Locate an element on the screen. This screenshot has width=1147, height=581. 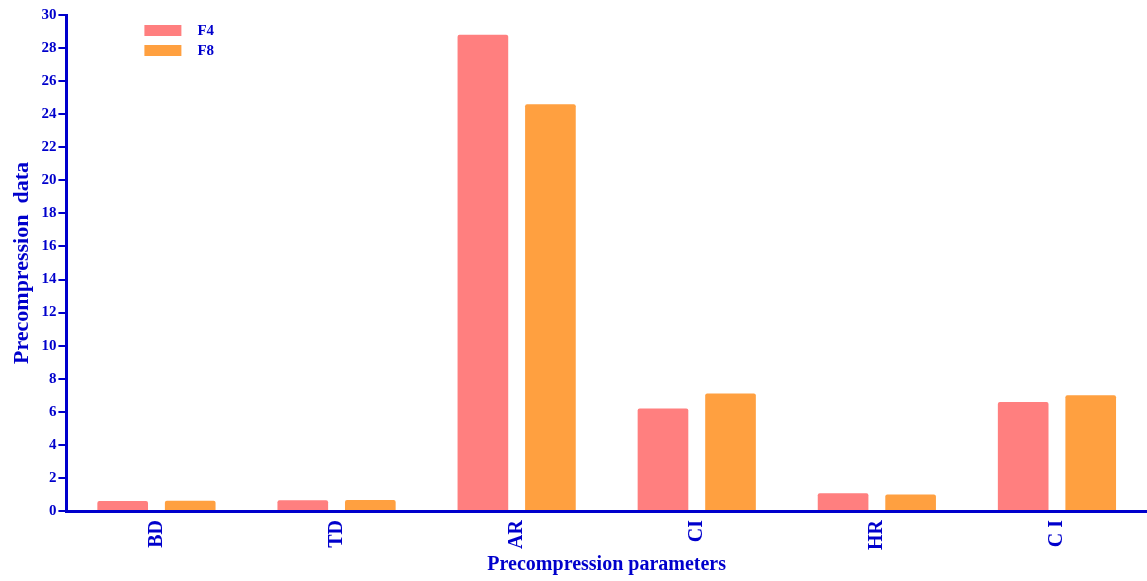
y-tick-label: 8 is located at coordinates (52, 377).